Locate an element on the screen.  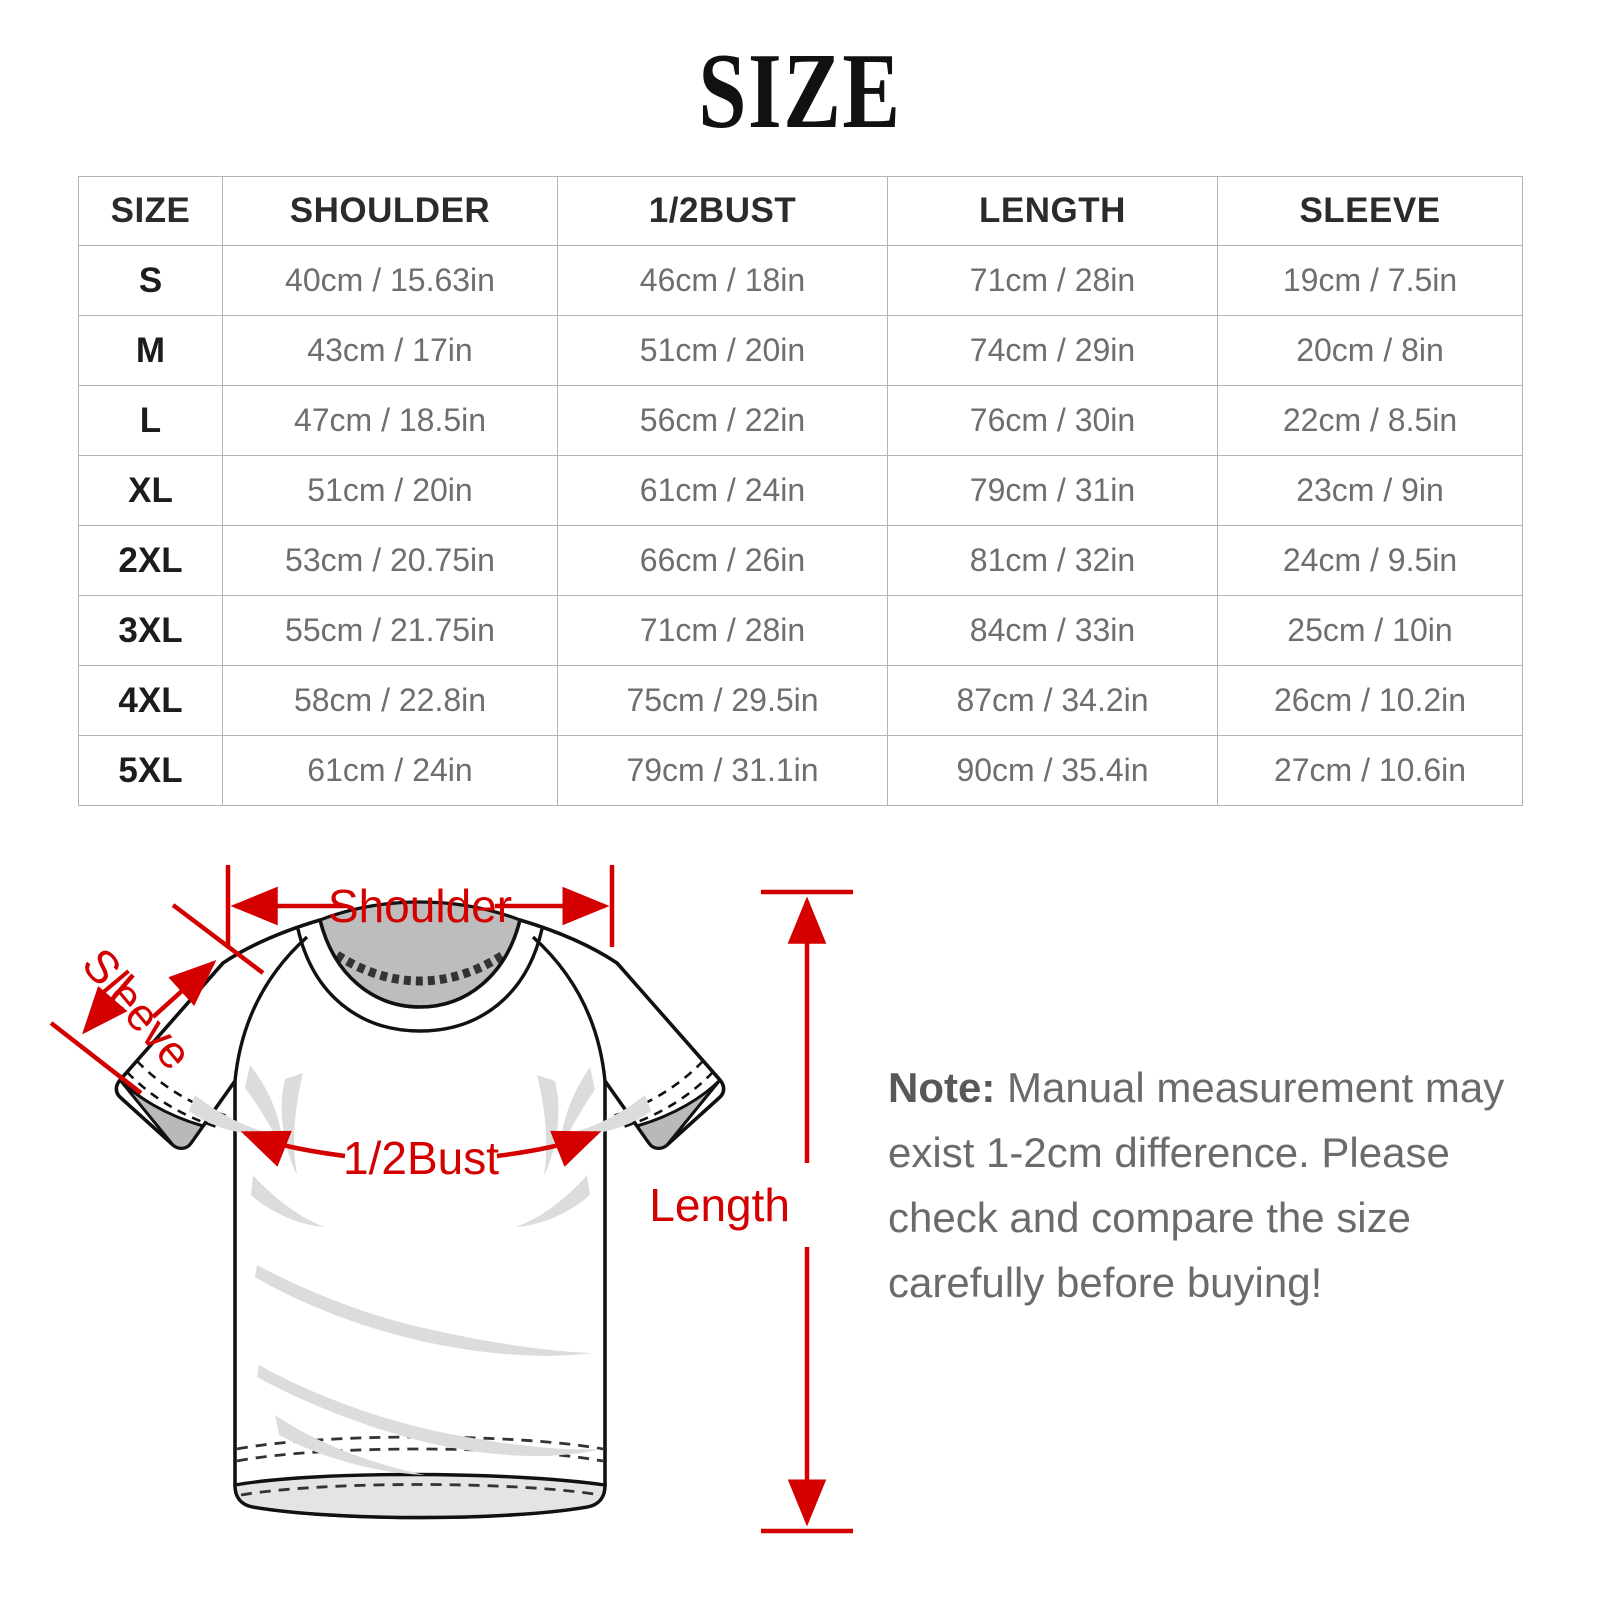
cell-length: 71cm / 28in is located at coordinates (1052, 280).